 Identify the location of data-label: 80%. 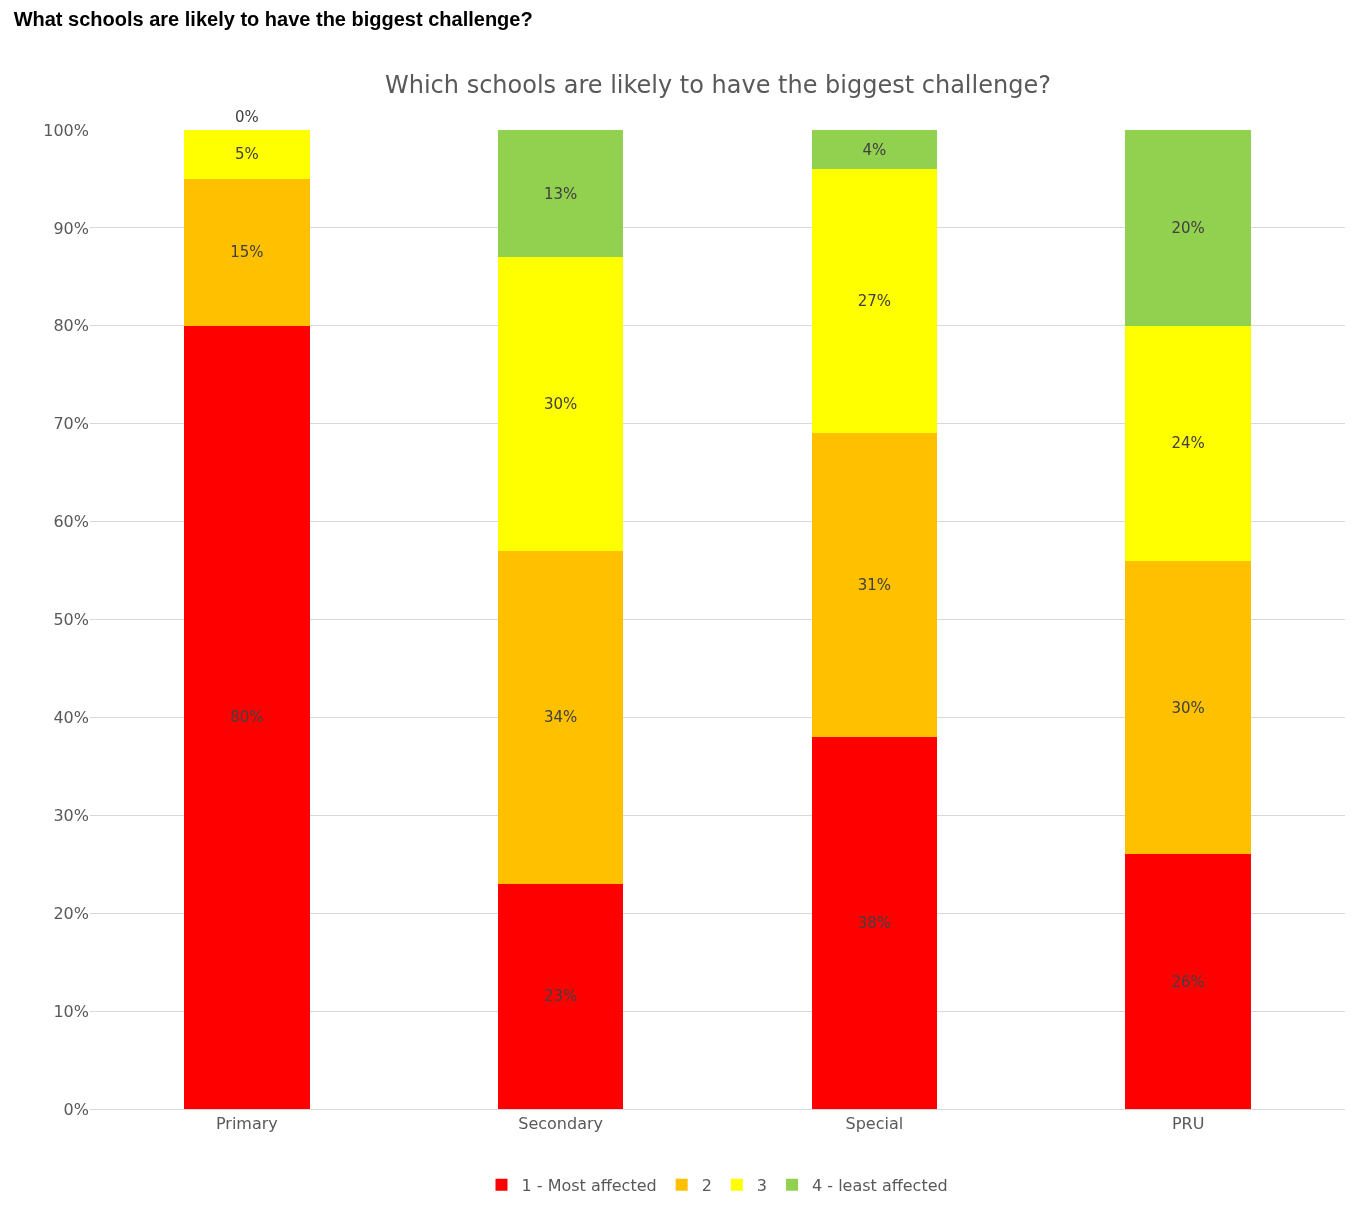
(247, 717).